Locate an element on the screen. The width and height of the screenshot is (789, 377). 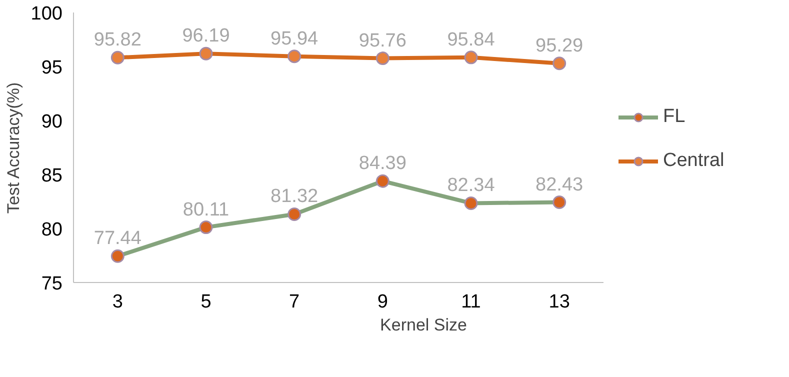
x-tick-label: 5 is located at coordinates (206, 302).